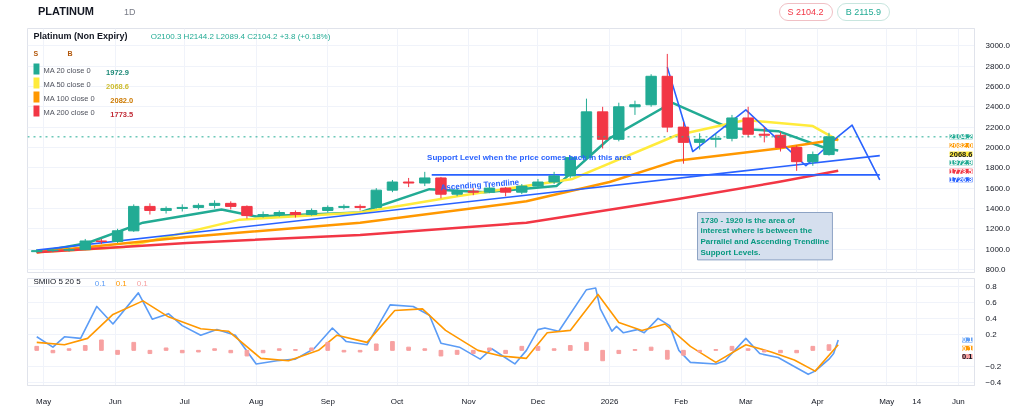 This screenshot has height=410, width=1024. I want to click on x-tick-label: 14, so click(917, 401).